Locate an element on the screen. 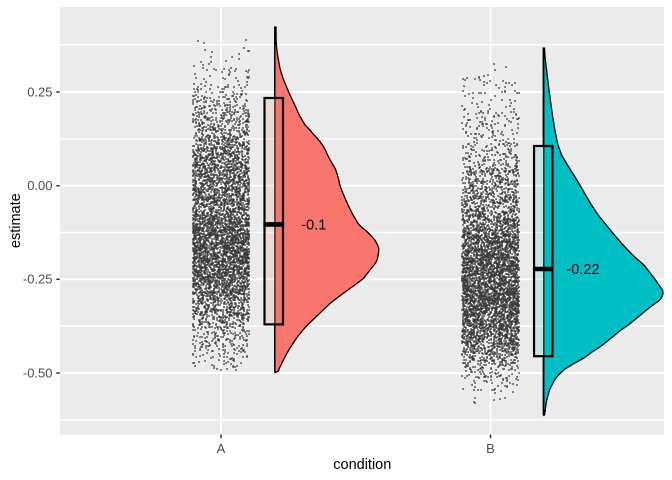 The height and width of the screenshot is (480, 672). svg-text: 0.00 is located at coordinates (39, 185).